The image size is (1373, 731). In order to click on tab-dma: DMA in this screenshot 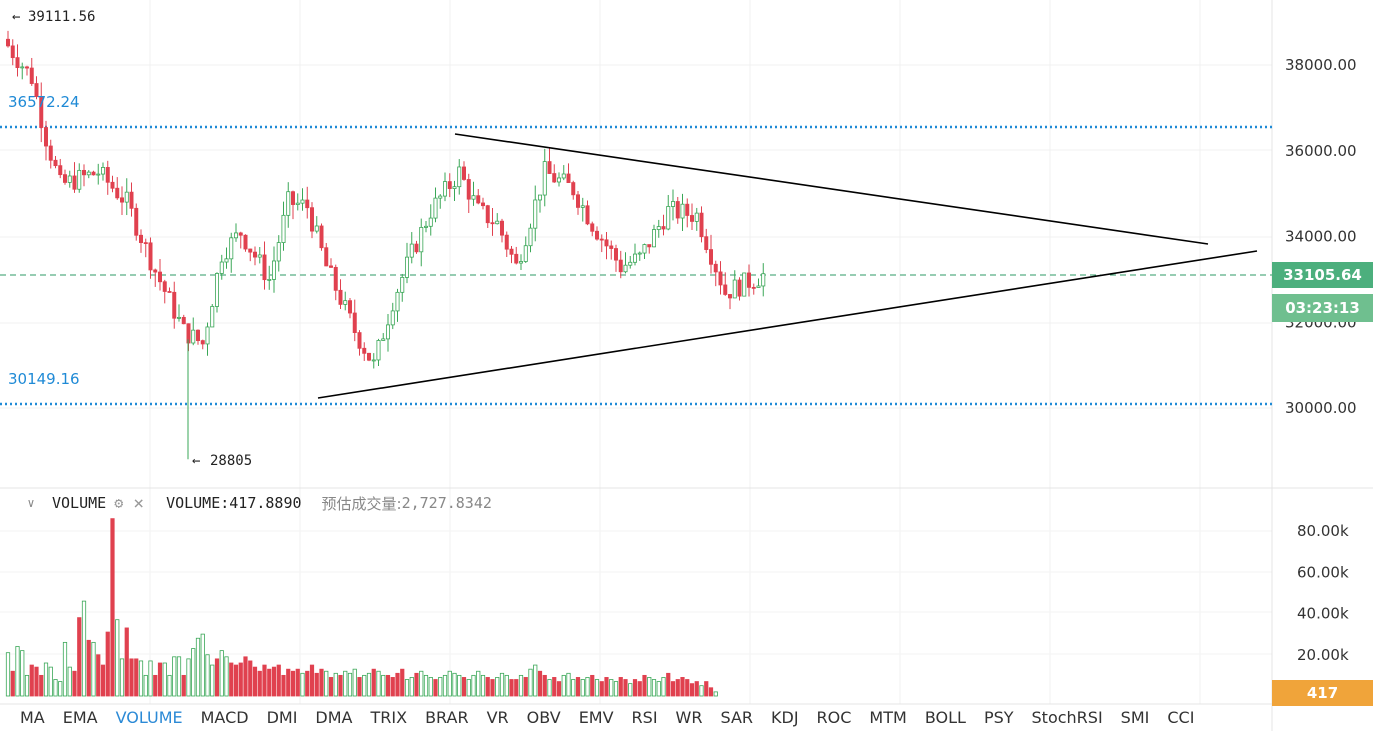, I will do `click(334, 717)`.